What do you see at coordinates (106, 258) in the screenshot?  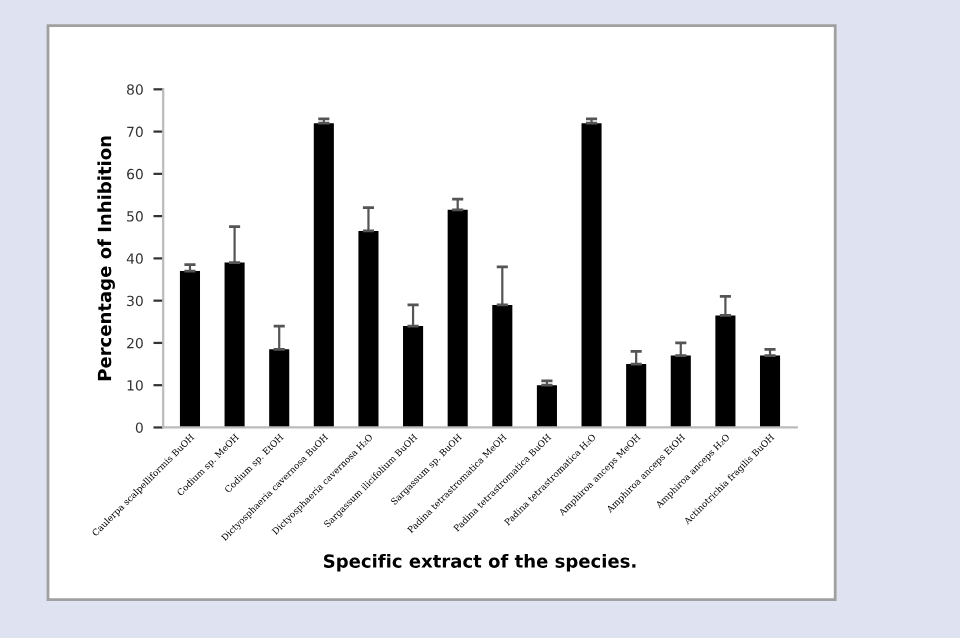 I see `y-axis-title: Percentage of Inhibition` at bounding box center [106, 258].